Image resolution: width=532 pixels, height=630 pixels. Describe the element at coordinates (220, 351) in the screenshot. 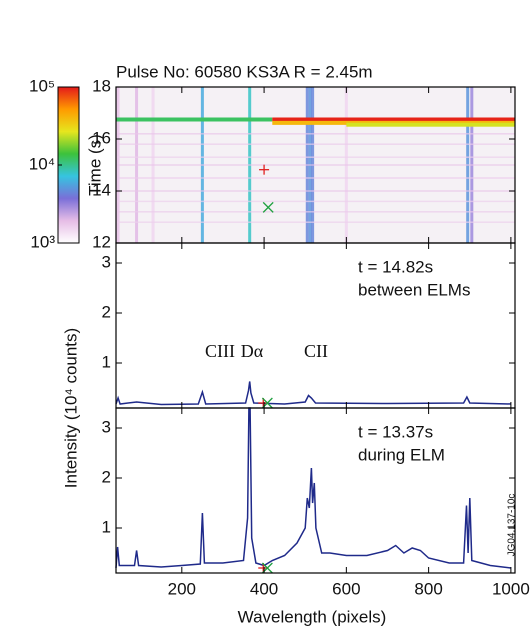

I see `peak-label: CIII` at that location.